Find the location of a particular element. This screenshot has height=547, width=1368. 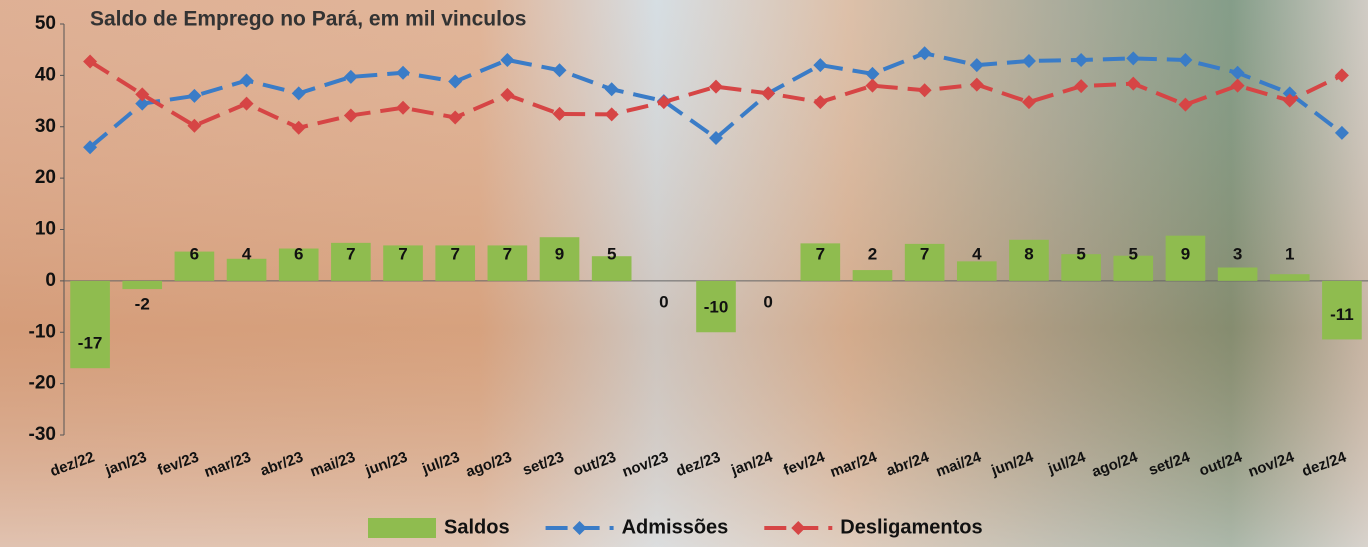

data-label: 2 is located at coordinates (872, 253).